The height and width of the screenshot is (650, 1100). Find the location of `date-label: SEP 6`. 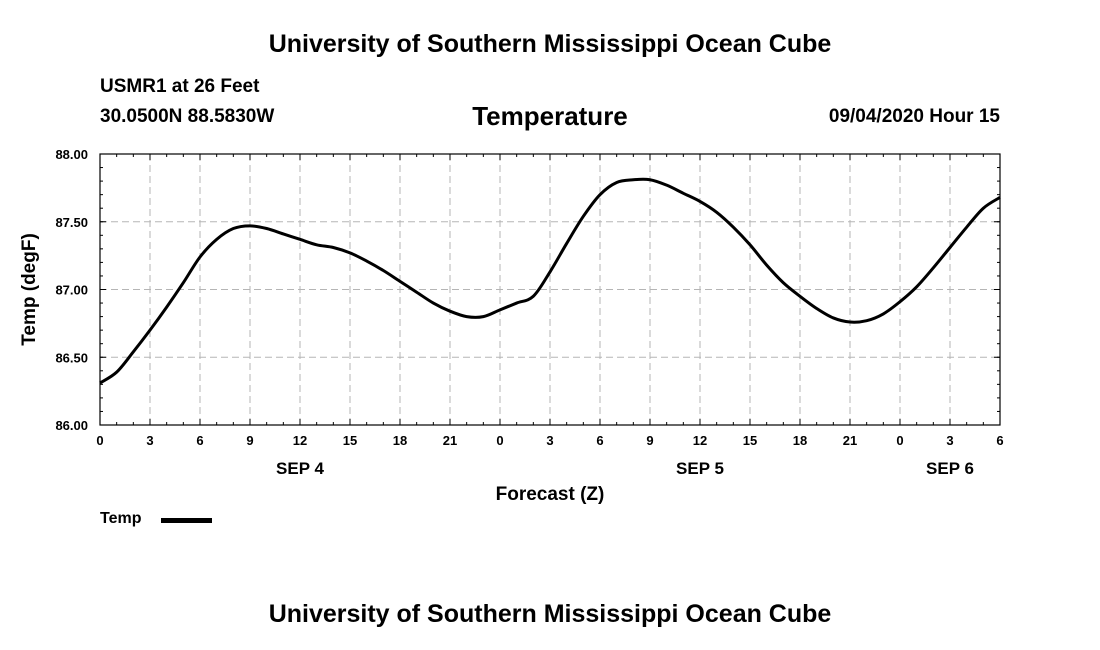

date-label: SEP 6 is located at coordinates (950, 468).